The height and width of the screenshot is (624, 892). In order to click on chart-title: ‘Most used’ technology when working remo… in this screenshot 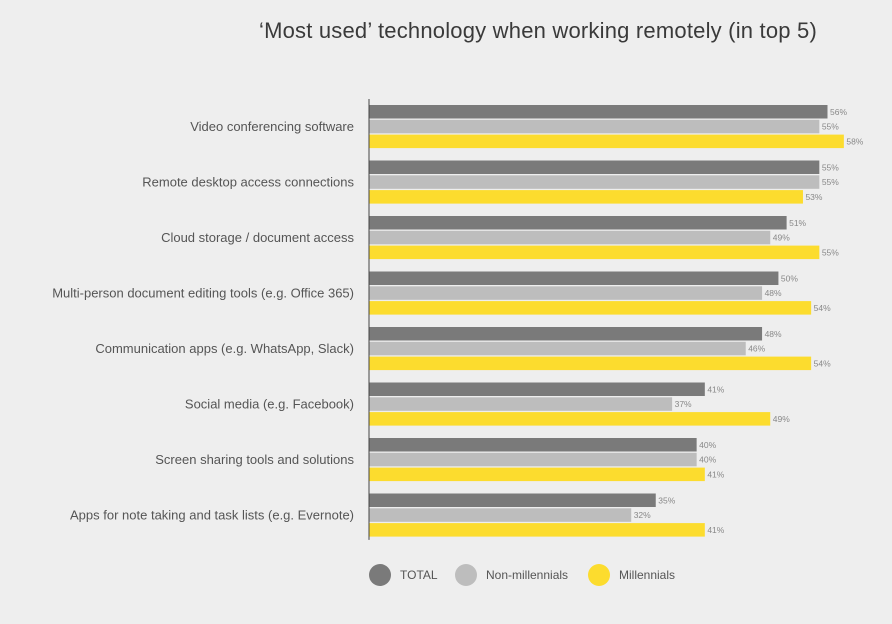, I will do `click(537, 30)`.